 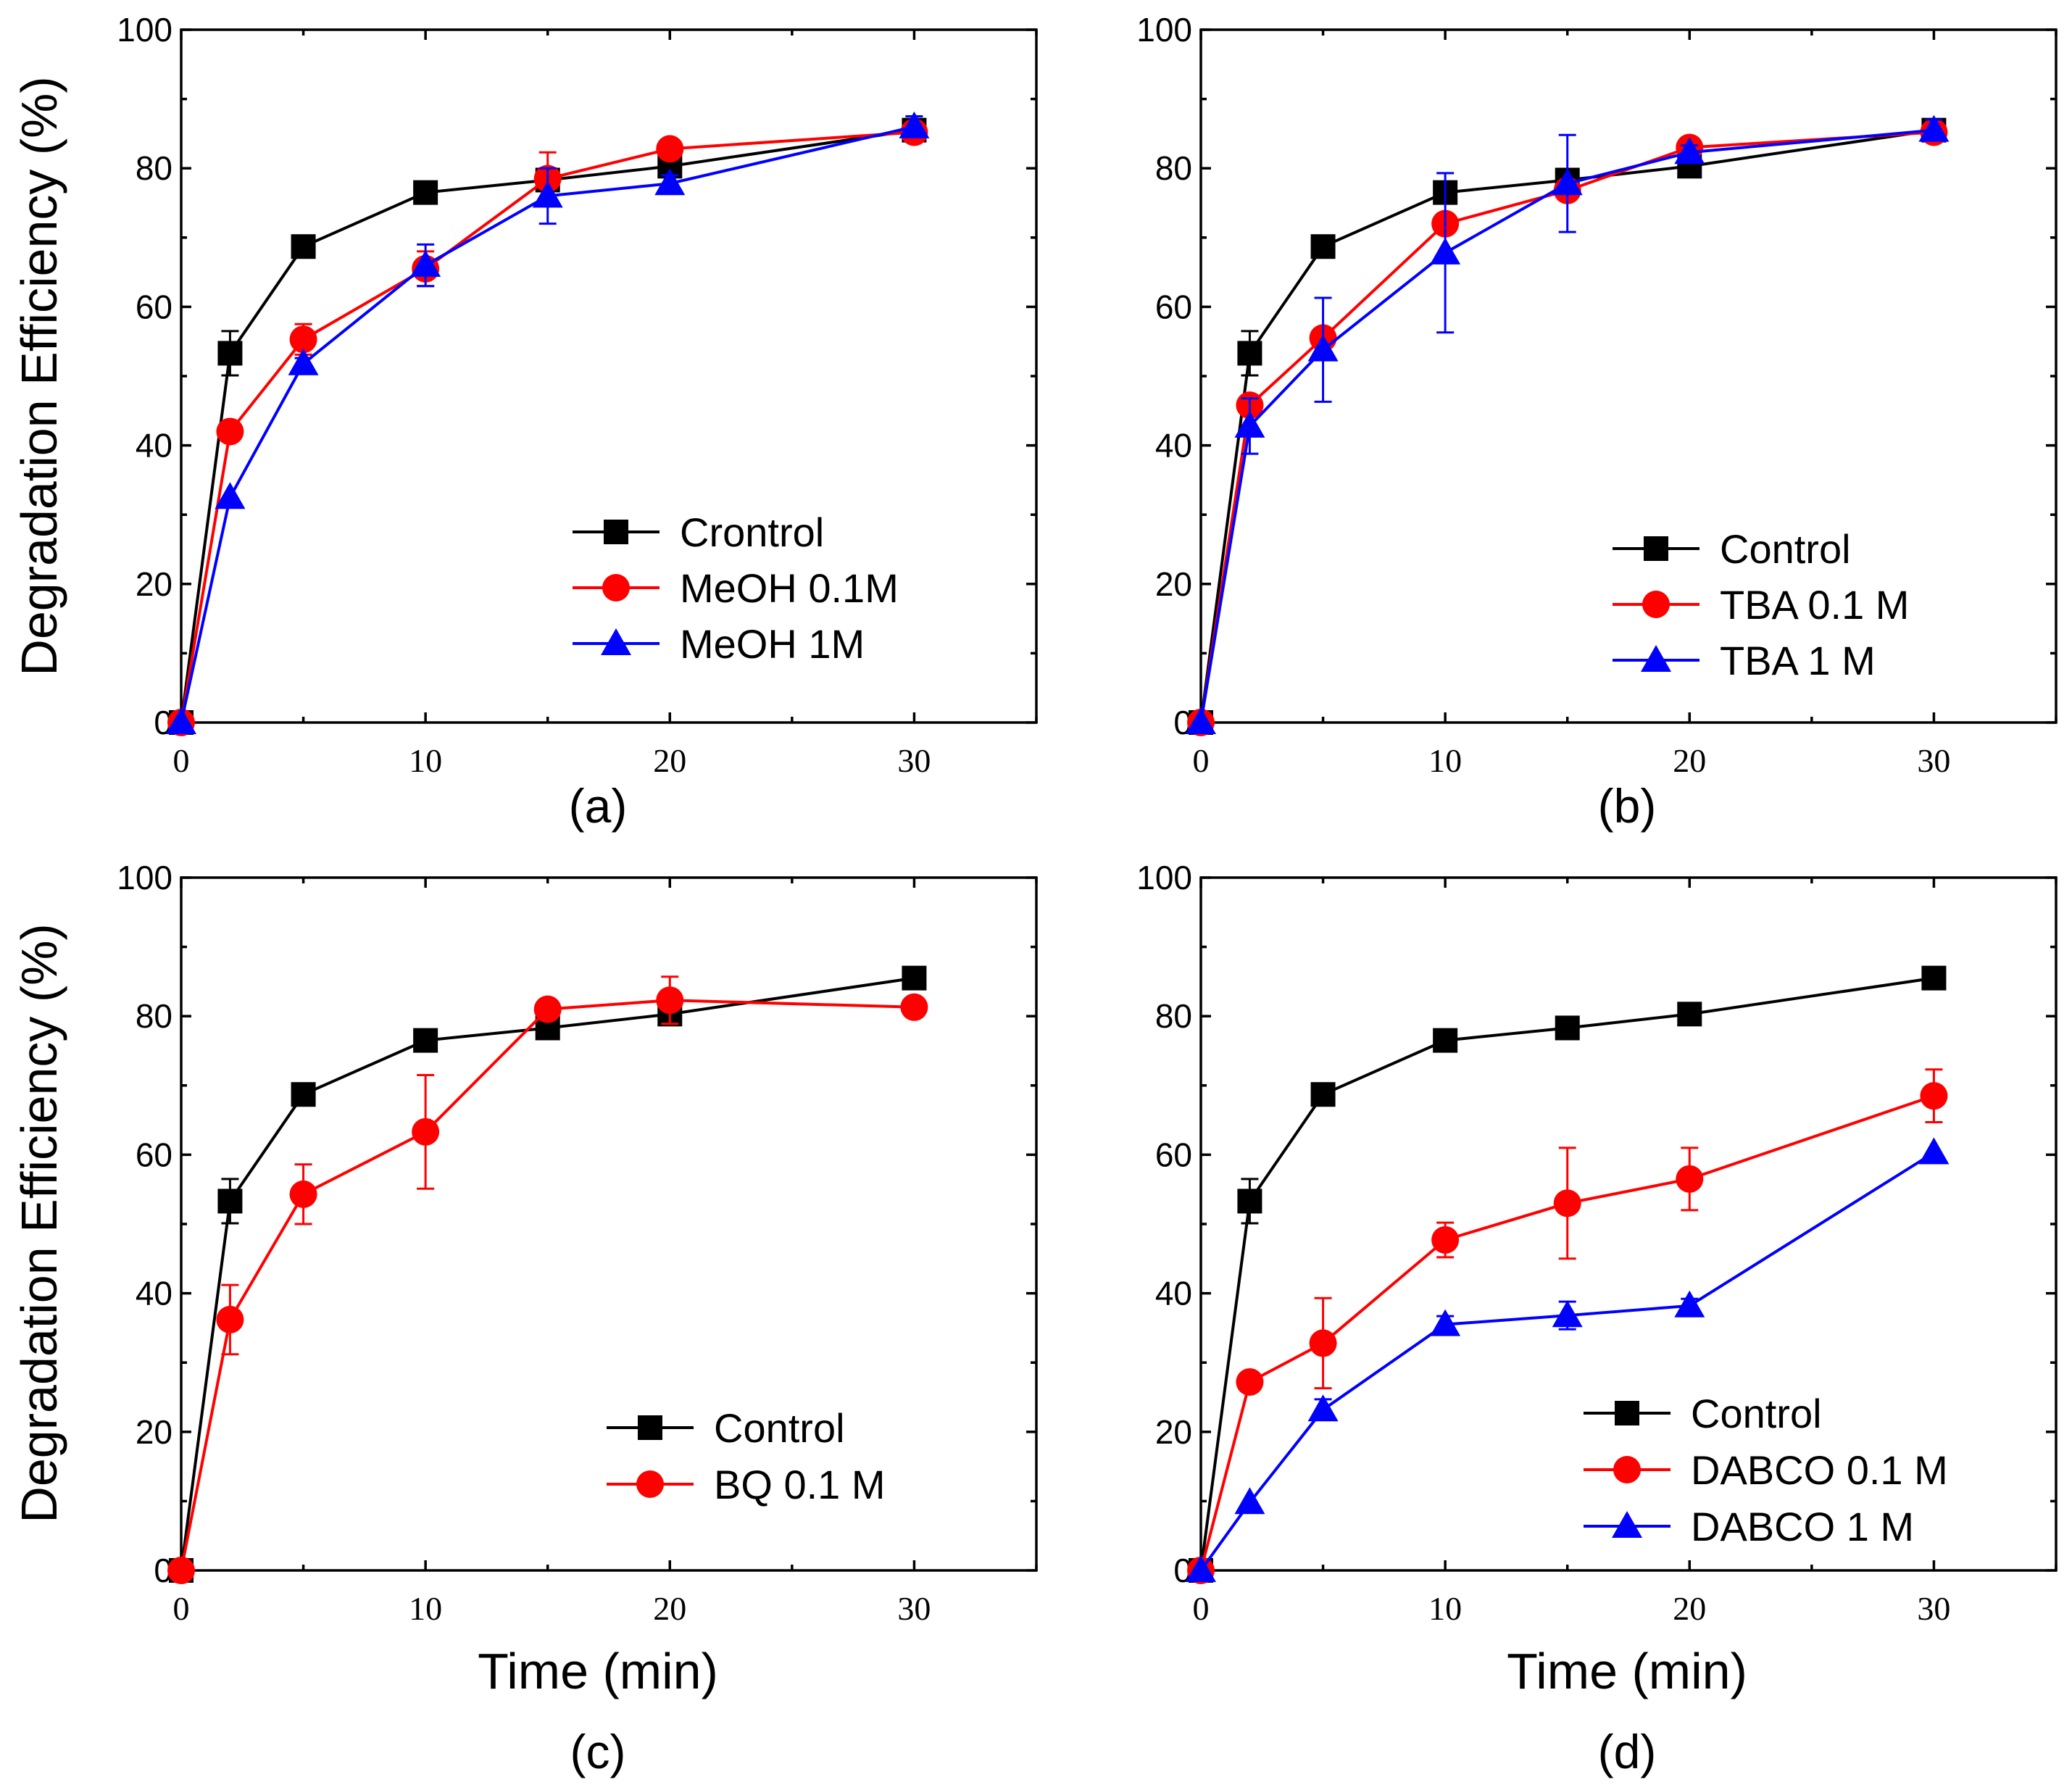 I want to click on legend-label: TBA 0.1 M, so click(x=1814, y=605).